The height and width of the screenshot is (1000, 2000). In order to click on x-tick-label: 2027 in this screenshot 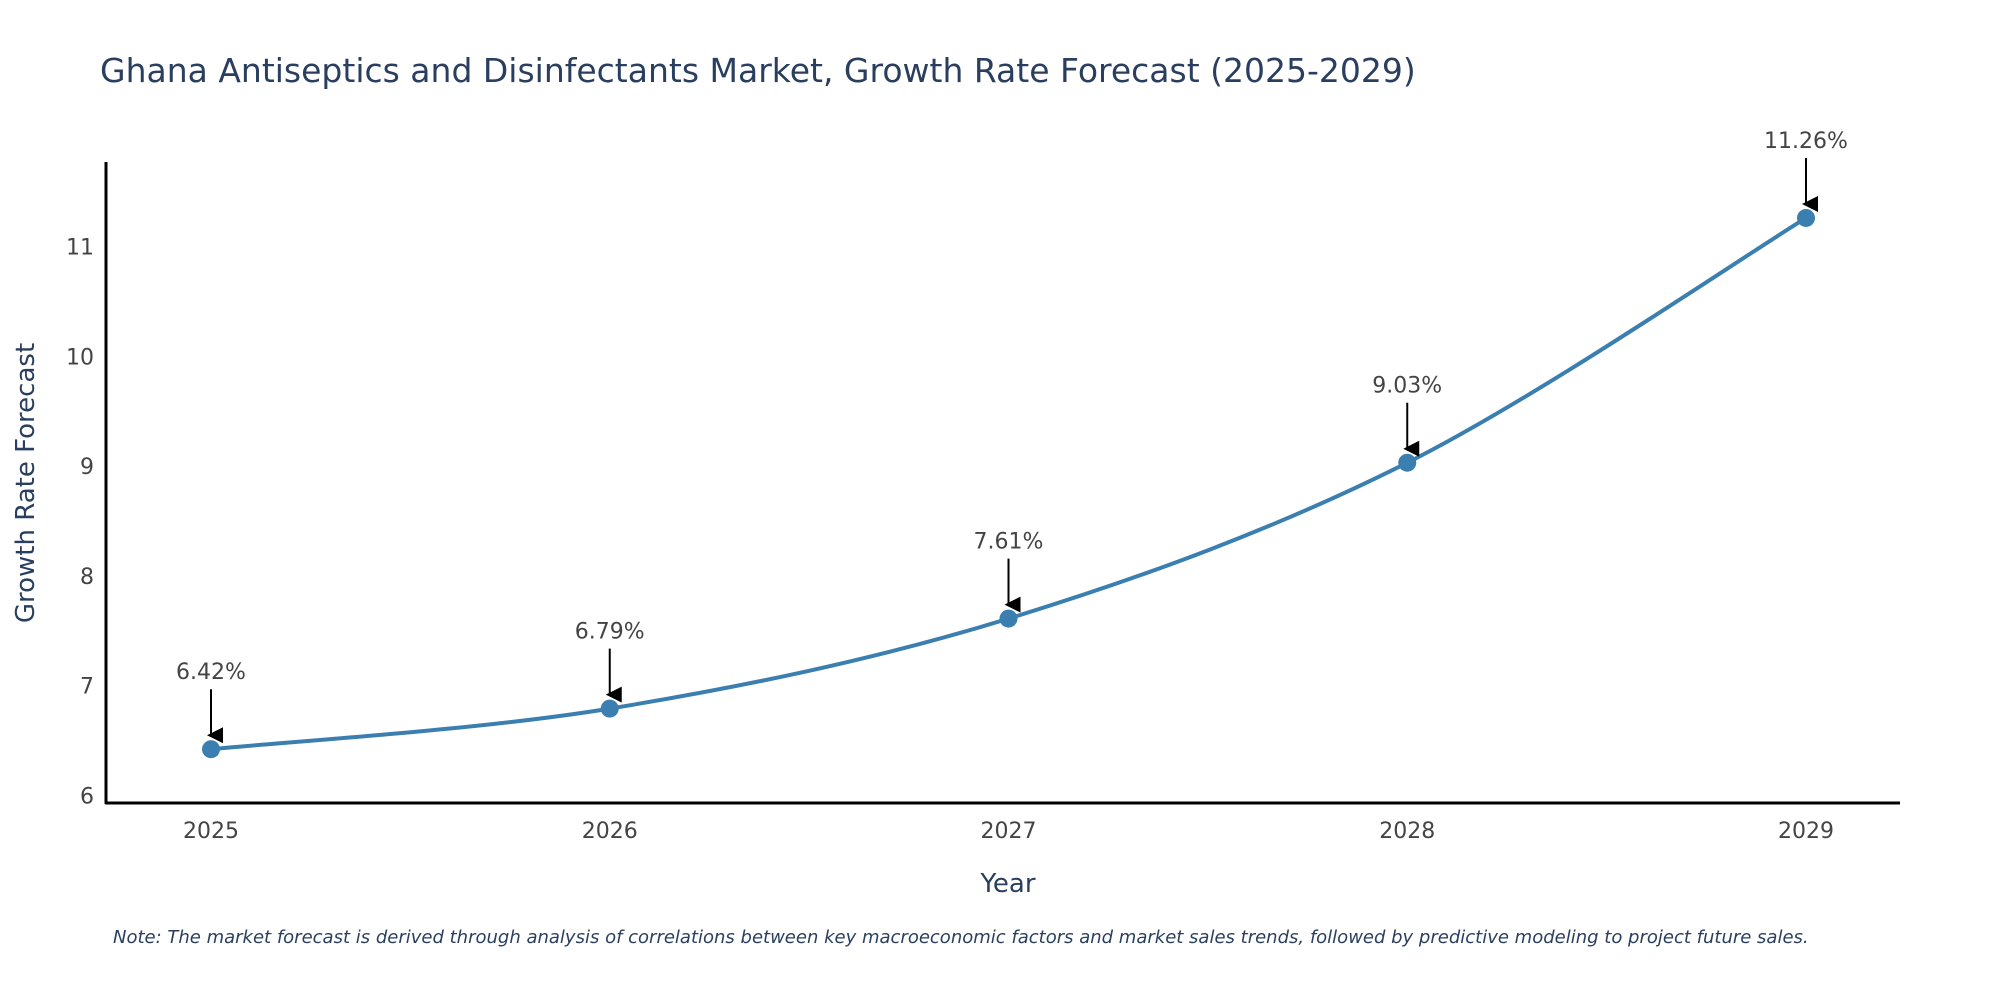, I will do `click(1009, 831)`.